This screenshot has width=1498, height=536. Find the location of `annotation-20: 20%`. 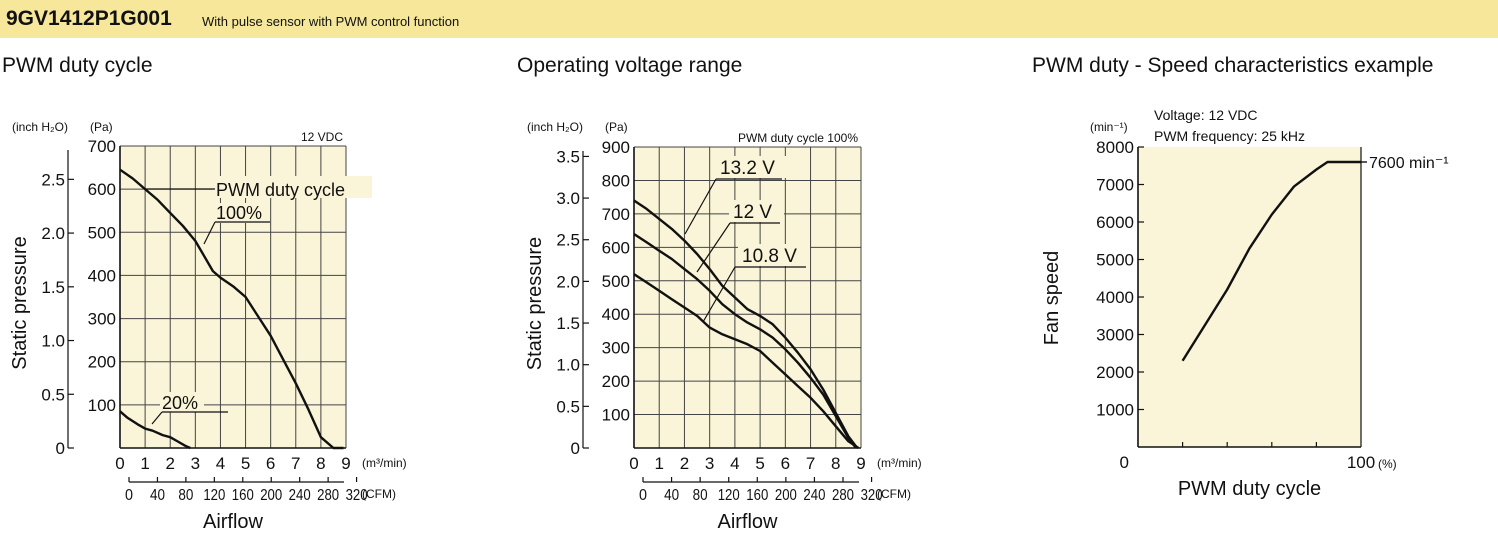

annotation-20: 20% is located at coordinates (180, 403).